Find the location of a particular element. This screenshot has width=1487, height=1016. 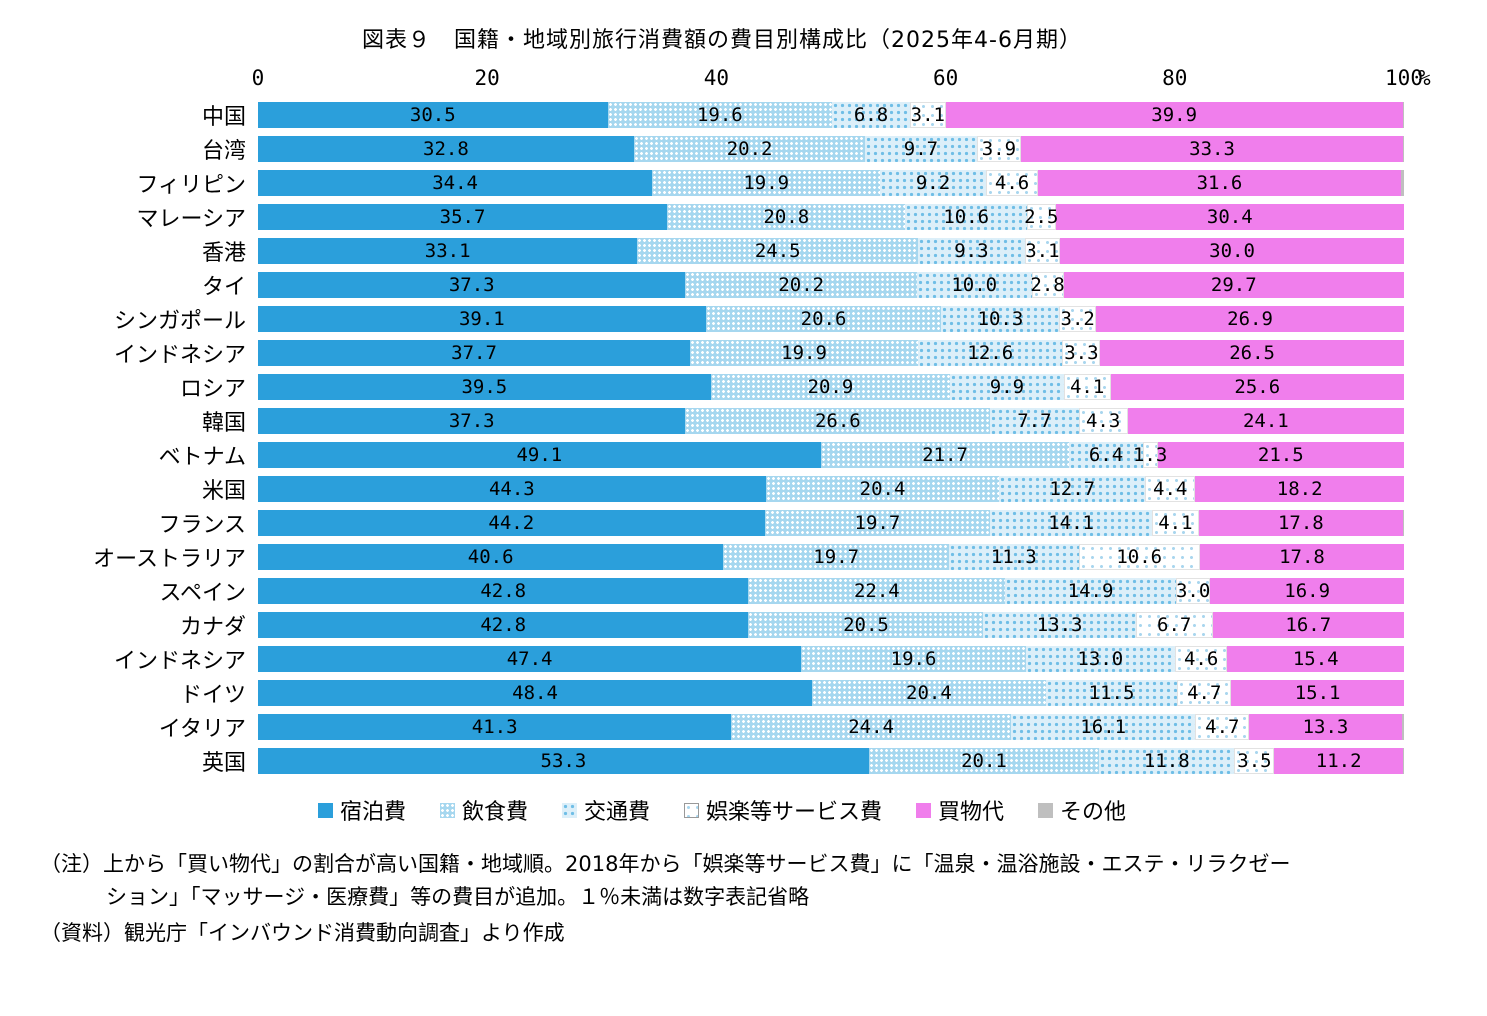

segment-value: 42.8 is located at coordinates (503, 625).